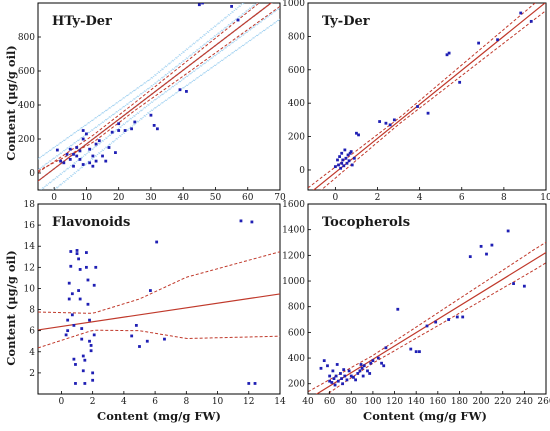  Describe the element at coordinates (11, 307) in the screenshot. I see `y-axis-label-bottom: Content (μg/g oil)` at that location.